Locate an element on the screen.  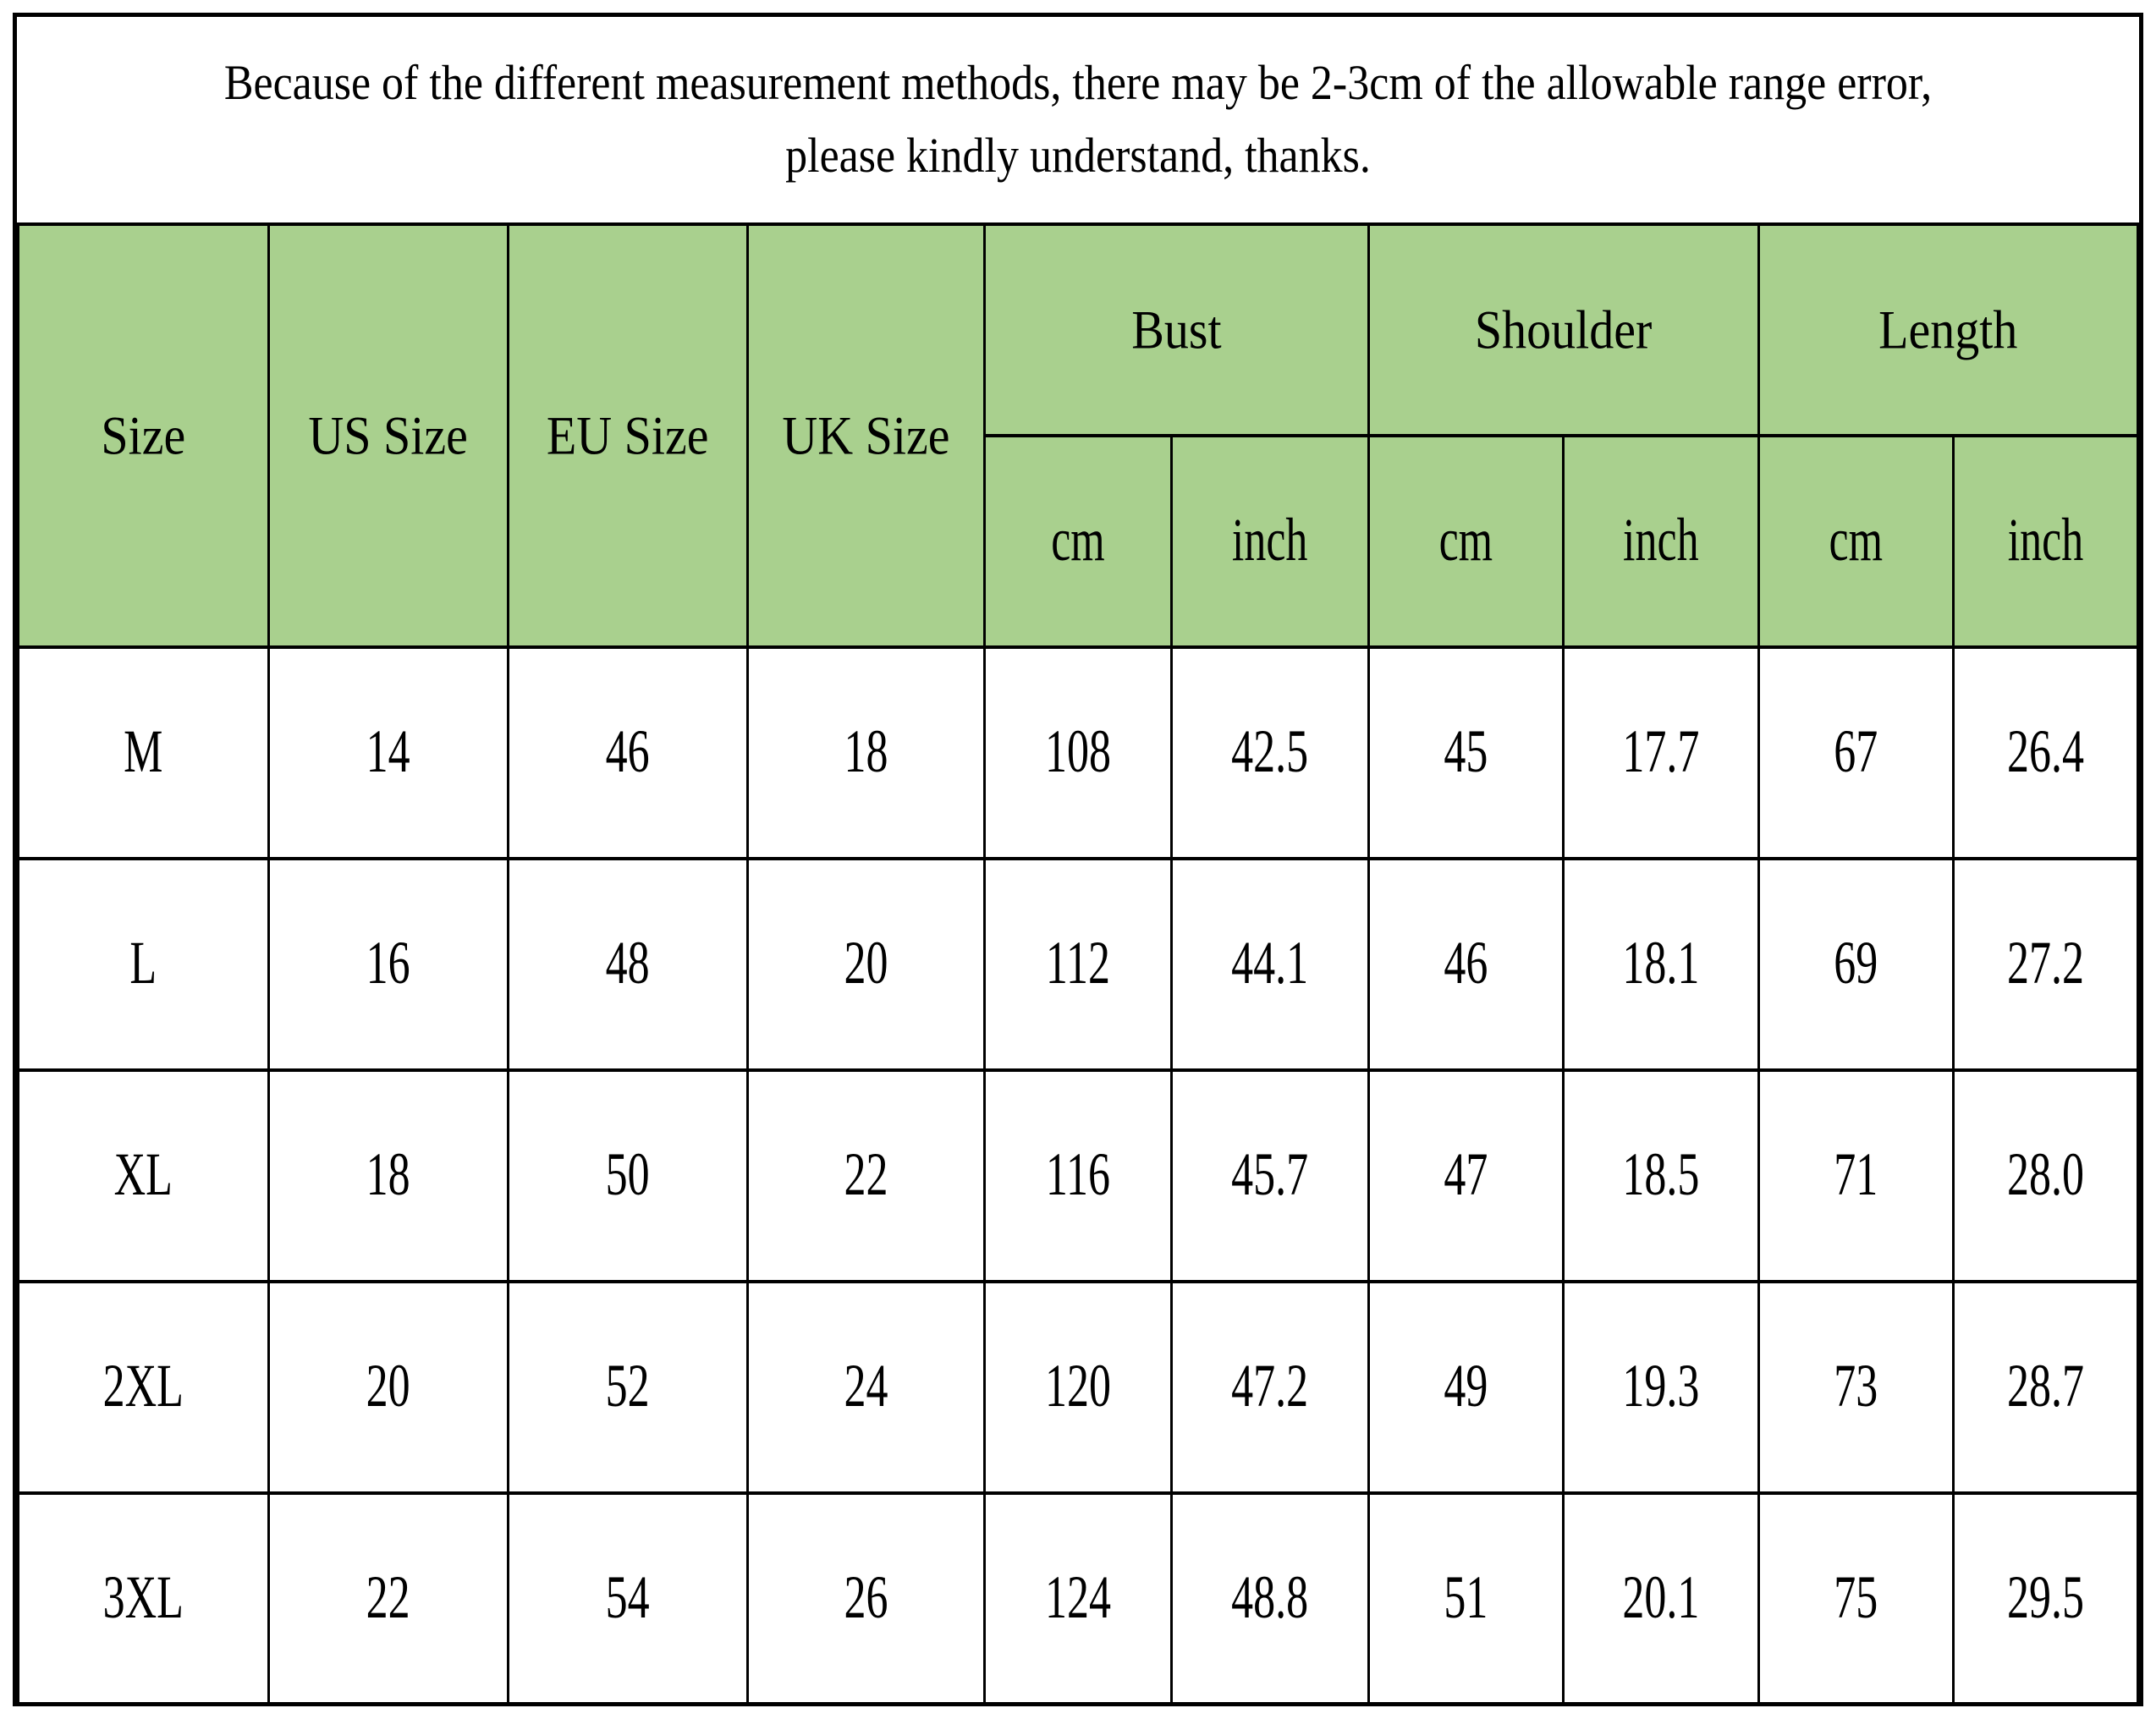
cell-value: 45 is located at coordinates (1466, 752).